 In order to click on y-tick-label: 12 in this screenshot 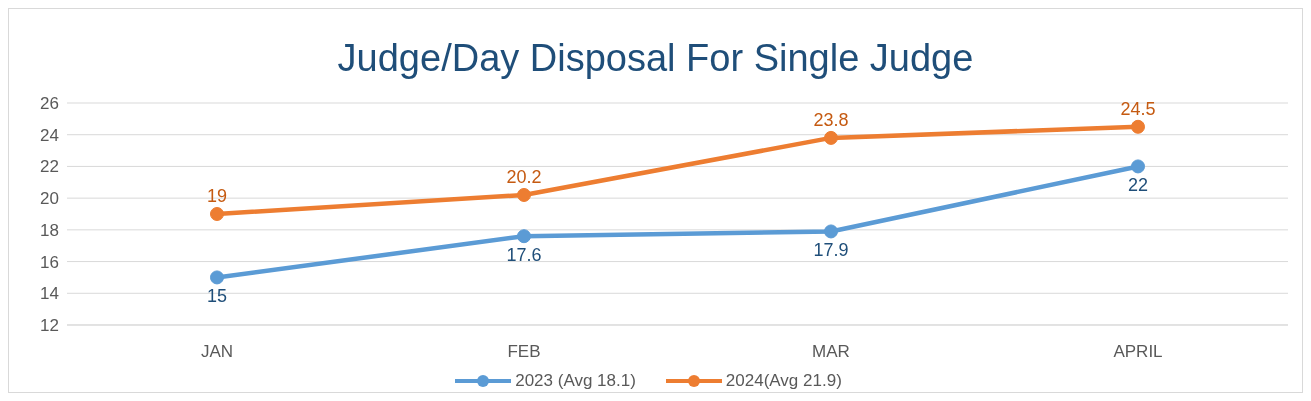, I will do `click(49, 326)`.